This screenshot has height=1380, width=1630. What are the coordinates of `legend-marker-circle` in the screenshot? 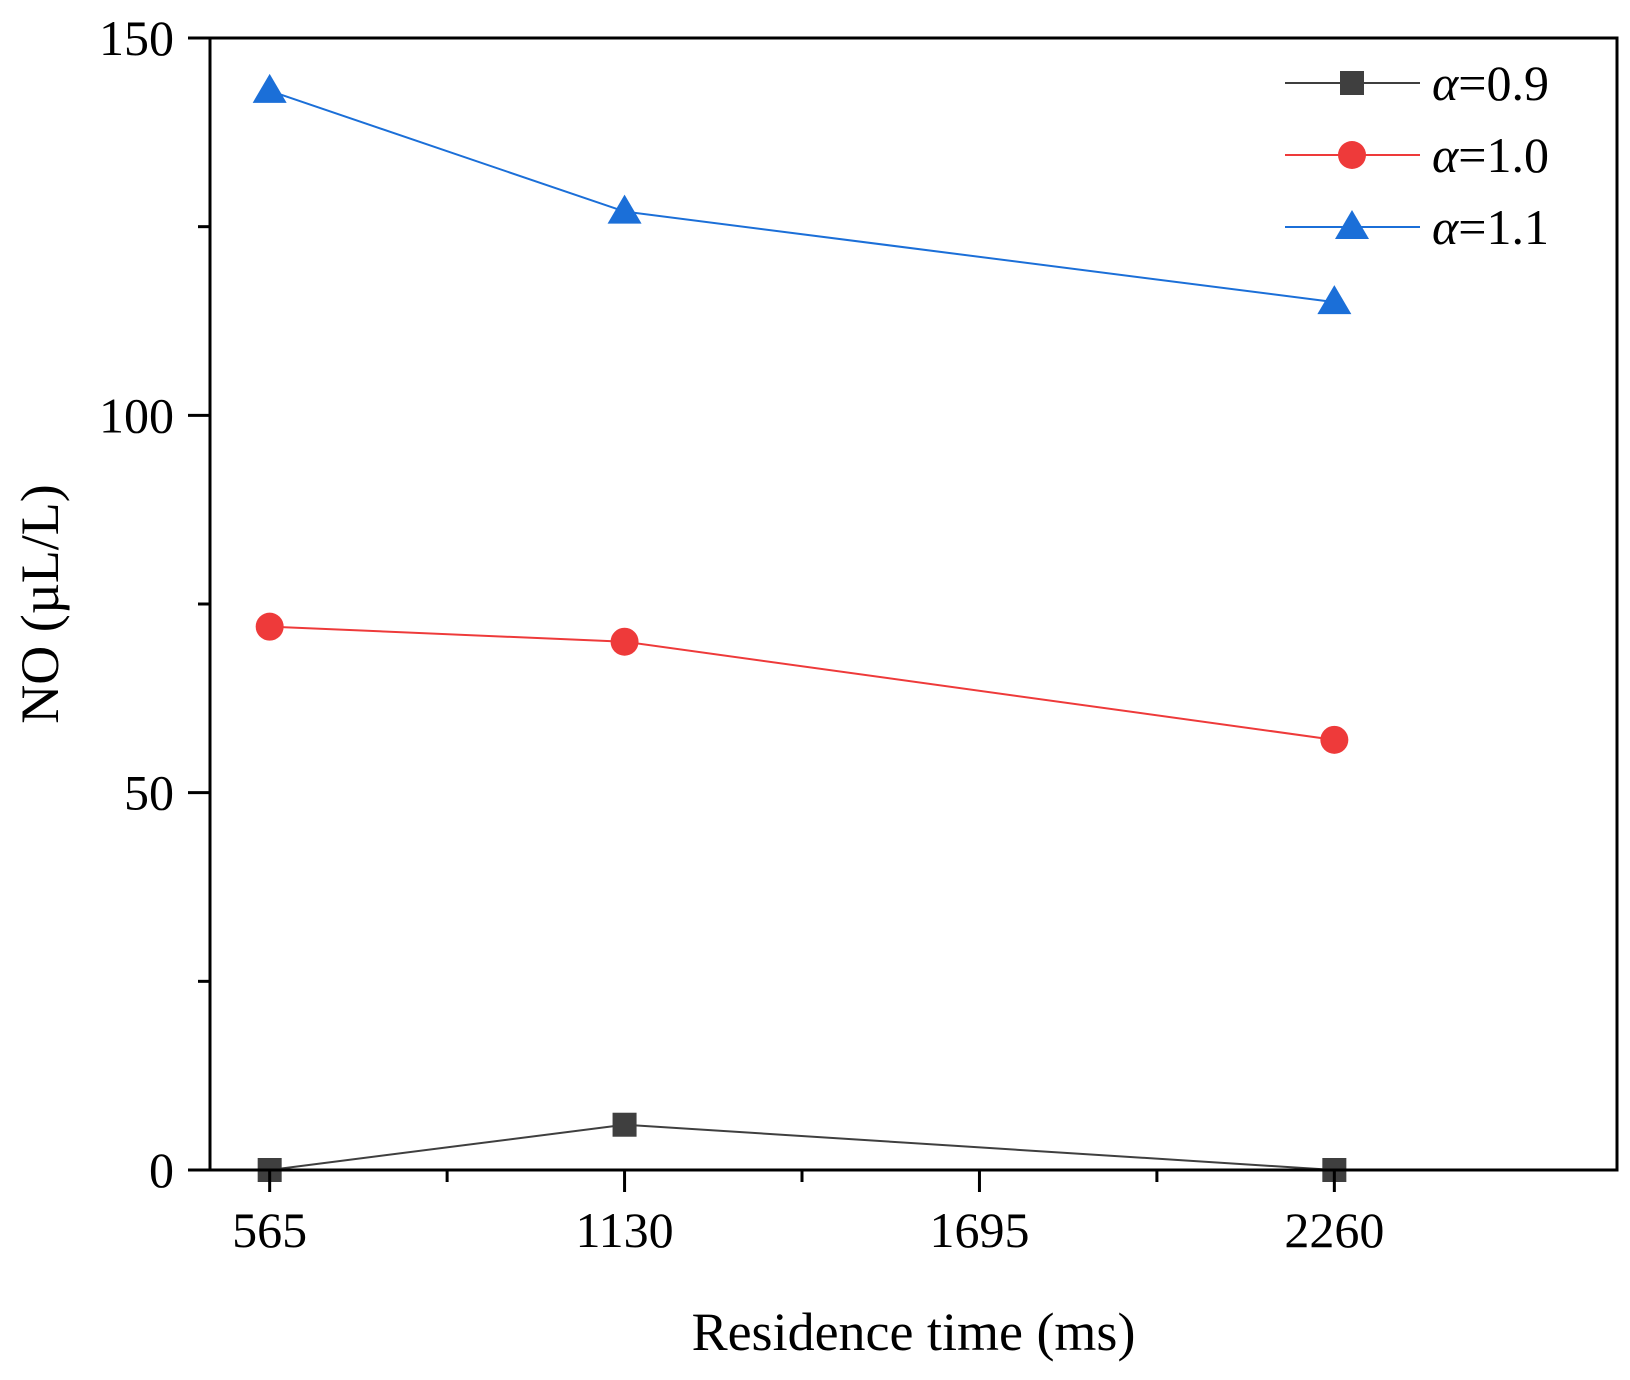 It's located at (1352, 155).